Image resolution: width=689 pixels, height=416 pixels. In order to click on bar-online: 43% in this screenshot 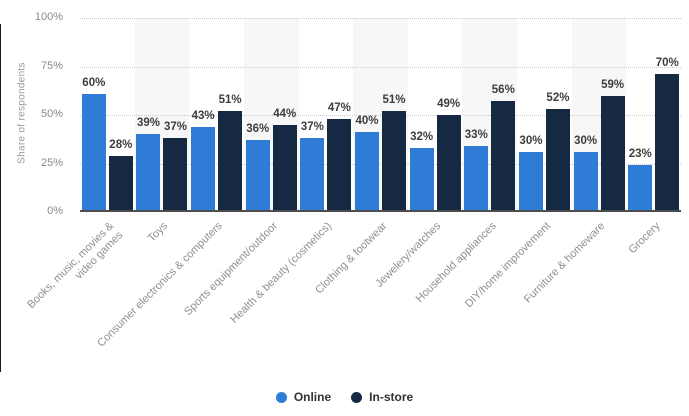, I will do `click(203, 160)`.